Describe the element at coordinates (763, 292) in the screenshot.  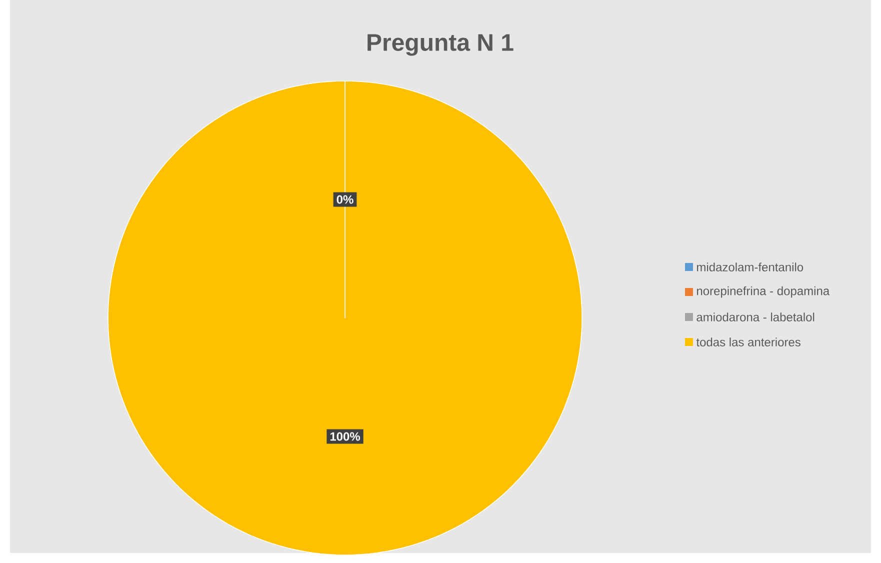
I see `legend-label: norepinefrina - dopamina` at that location.